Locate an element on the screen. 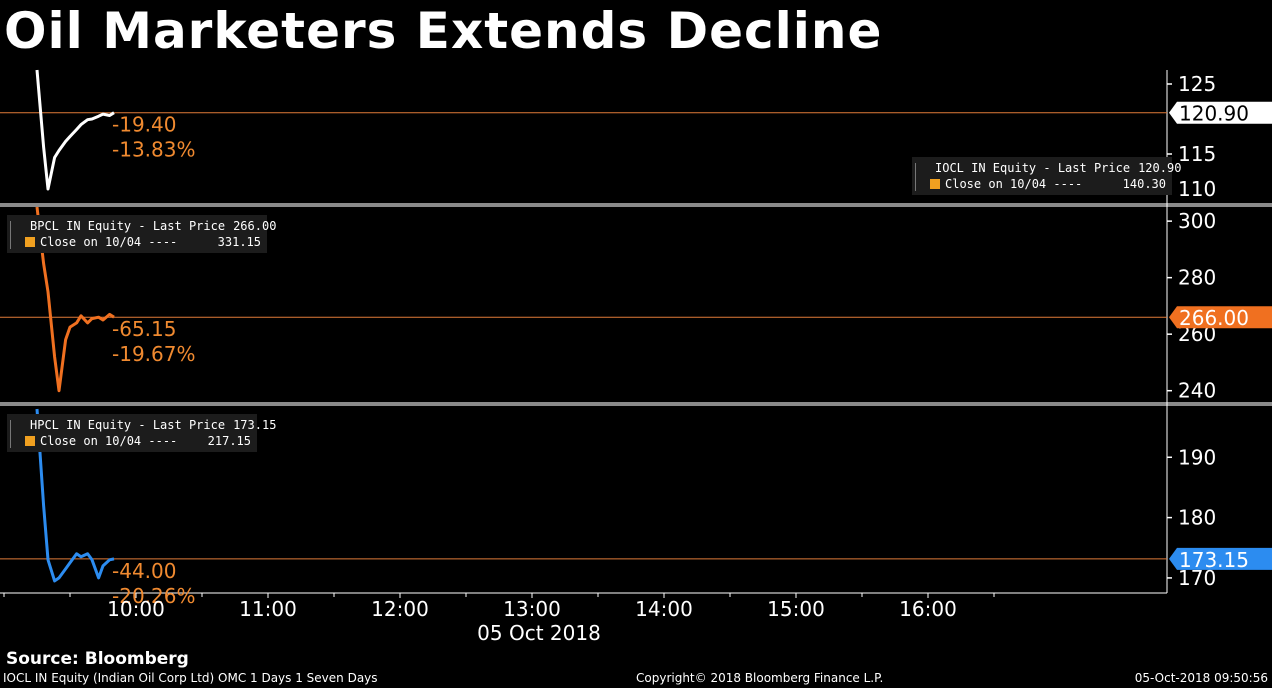 The width and height of the screenshot is (1272, 688). y-tick-label-bpcl: 300 is located at coordinates (1197, 221).